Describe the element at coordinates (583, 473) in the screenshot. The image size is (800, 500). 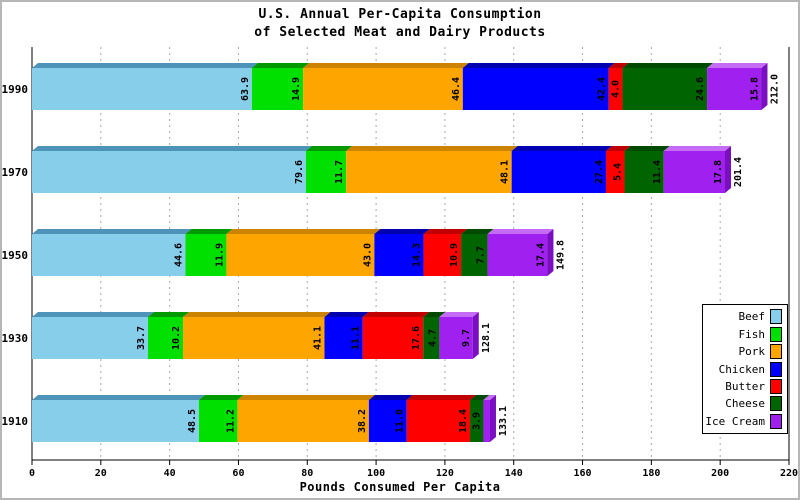
I see `x-tick-label: 160` at that location.